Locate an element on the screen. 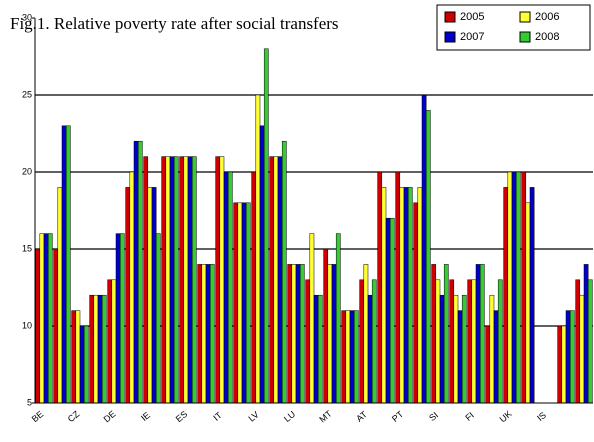  y-tick-label: 15 is located at coordinates (27, 248).